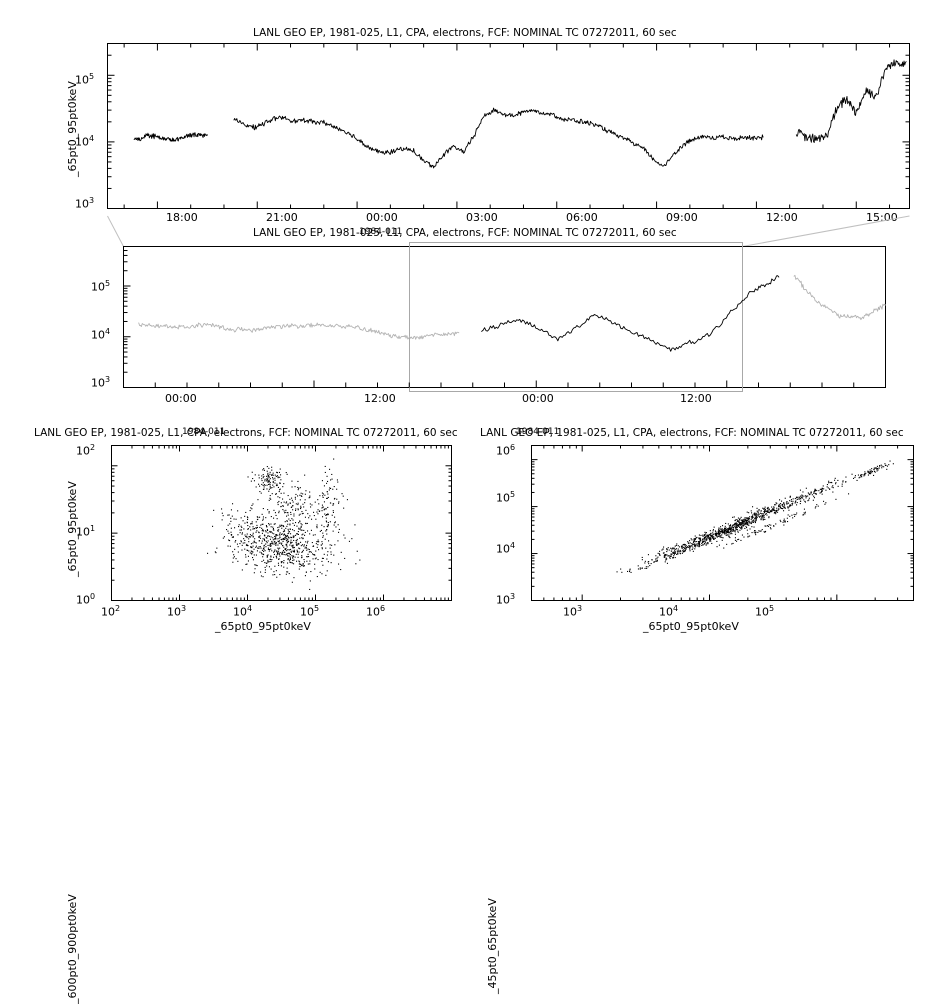 The image size is (926, 1004). I want to click on middle-panel-frame, so click(504, 317).